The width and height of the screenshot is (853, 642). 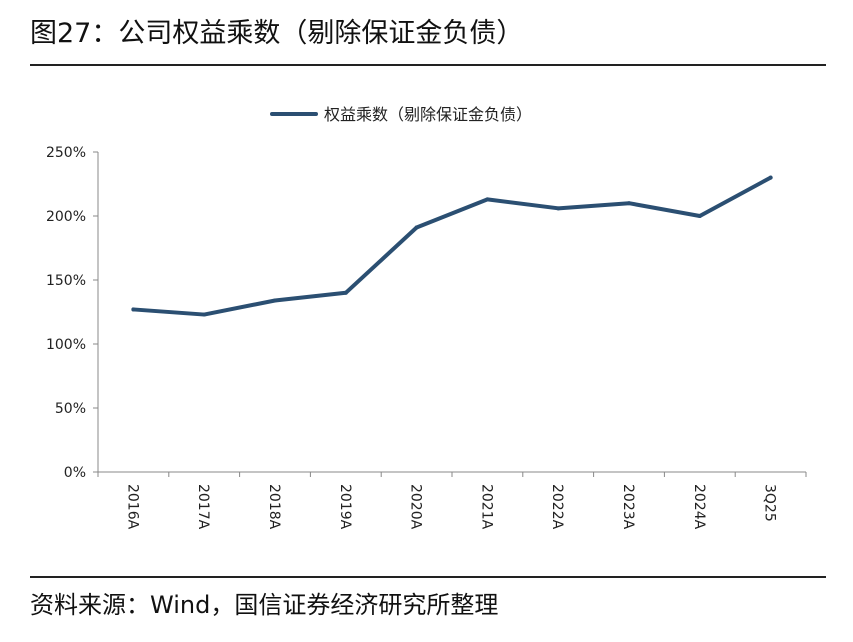 What do you see at coordinates (75, 473) in the screenshot?
I see `y-tick-label: 0%` at bounding box center [75, 473].